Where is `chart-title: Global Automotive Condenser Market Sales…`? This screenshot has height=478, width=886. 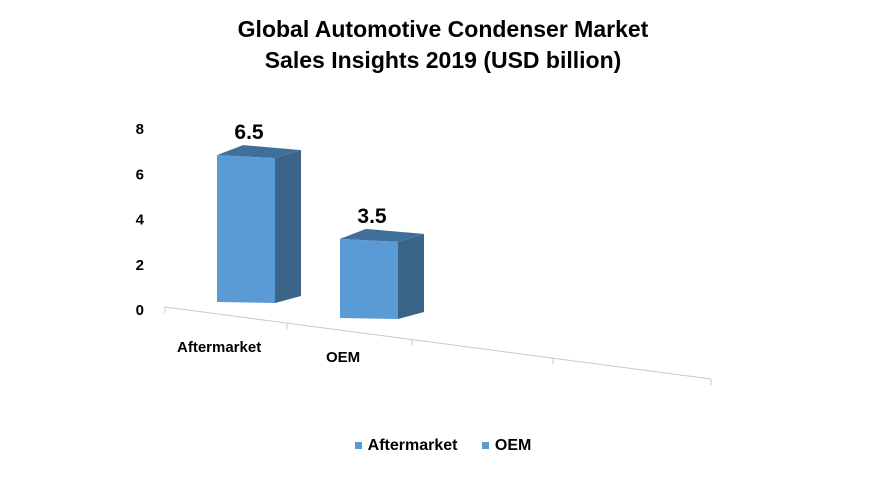 chart-title: Global Automotive Condenser Market Sales… is located at coordinates (443, 45).